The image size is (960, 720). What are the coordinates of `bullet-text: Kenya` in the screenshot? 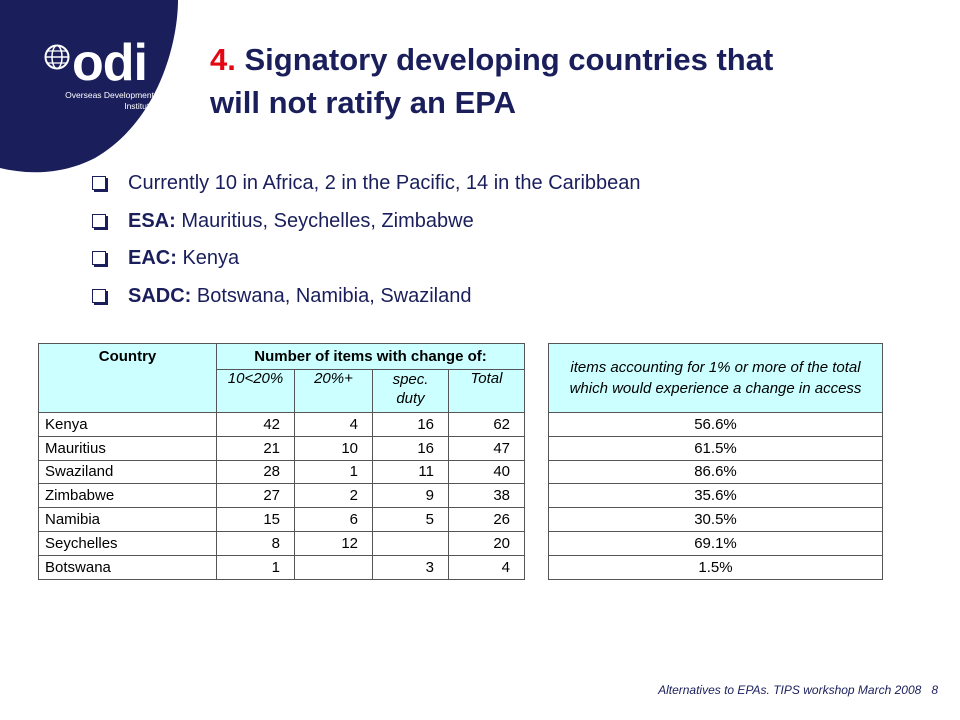 It's located at (208, 258).